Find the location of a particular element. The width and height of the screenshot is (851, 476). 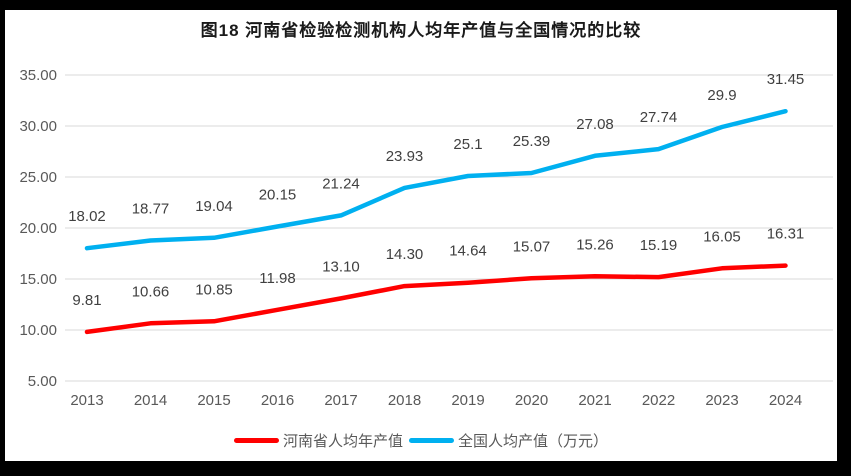

x-axis-tick-label: 2016 is located at coordinates (277, 400).